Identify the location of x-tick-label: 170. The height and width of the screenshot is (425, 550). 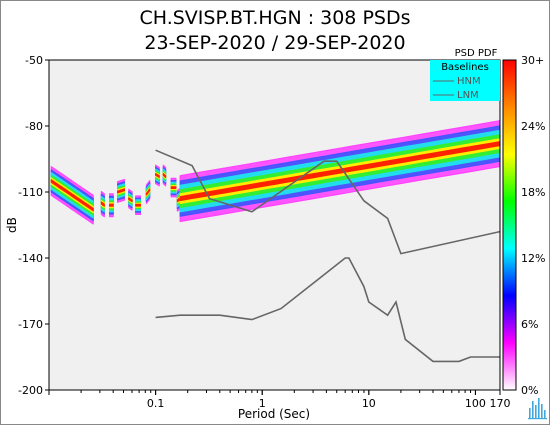
(500, 403).